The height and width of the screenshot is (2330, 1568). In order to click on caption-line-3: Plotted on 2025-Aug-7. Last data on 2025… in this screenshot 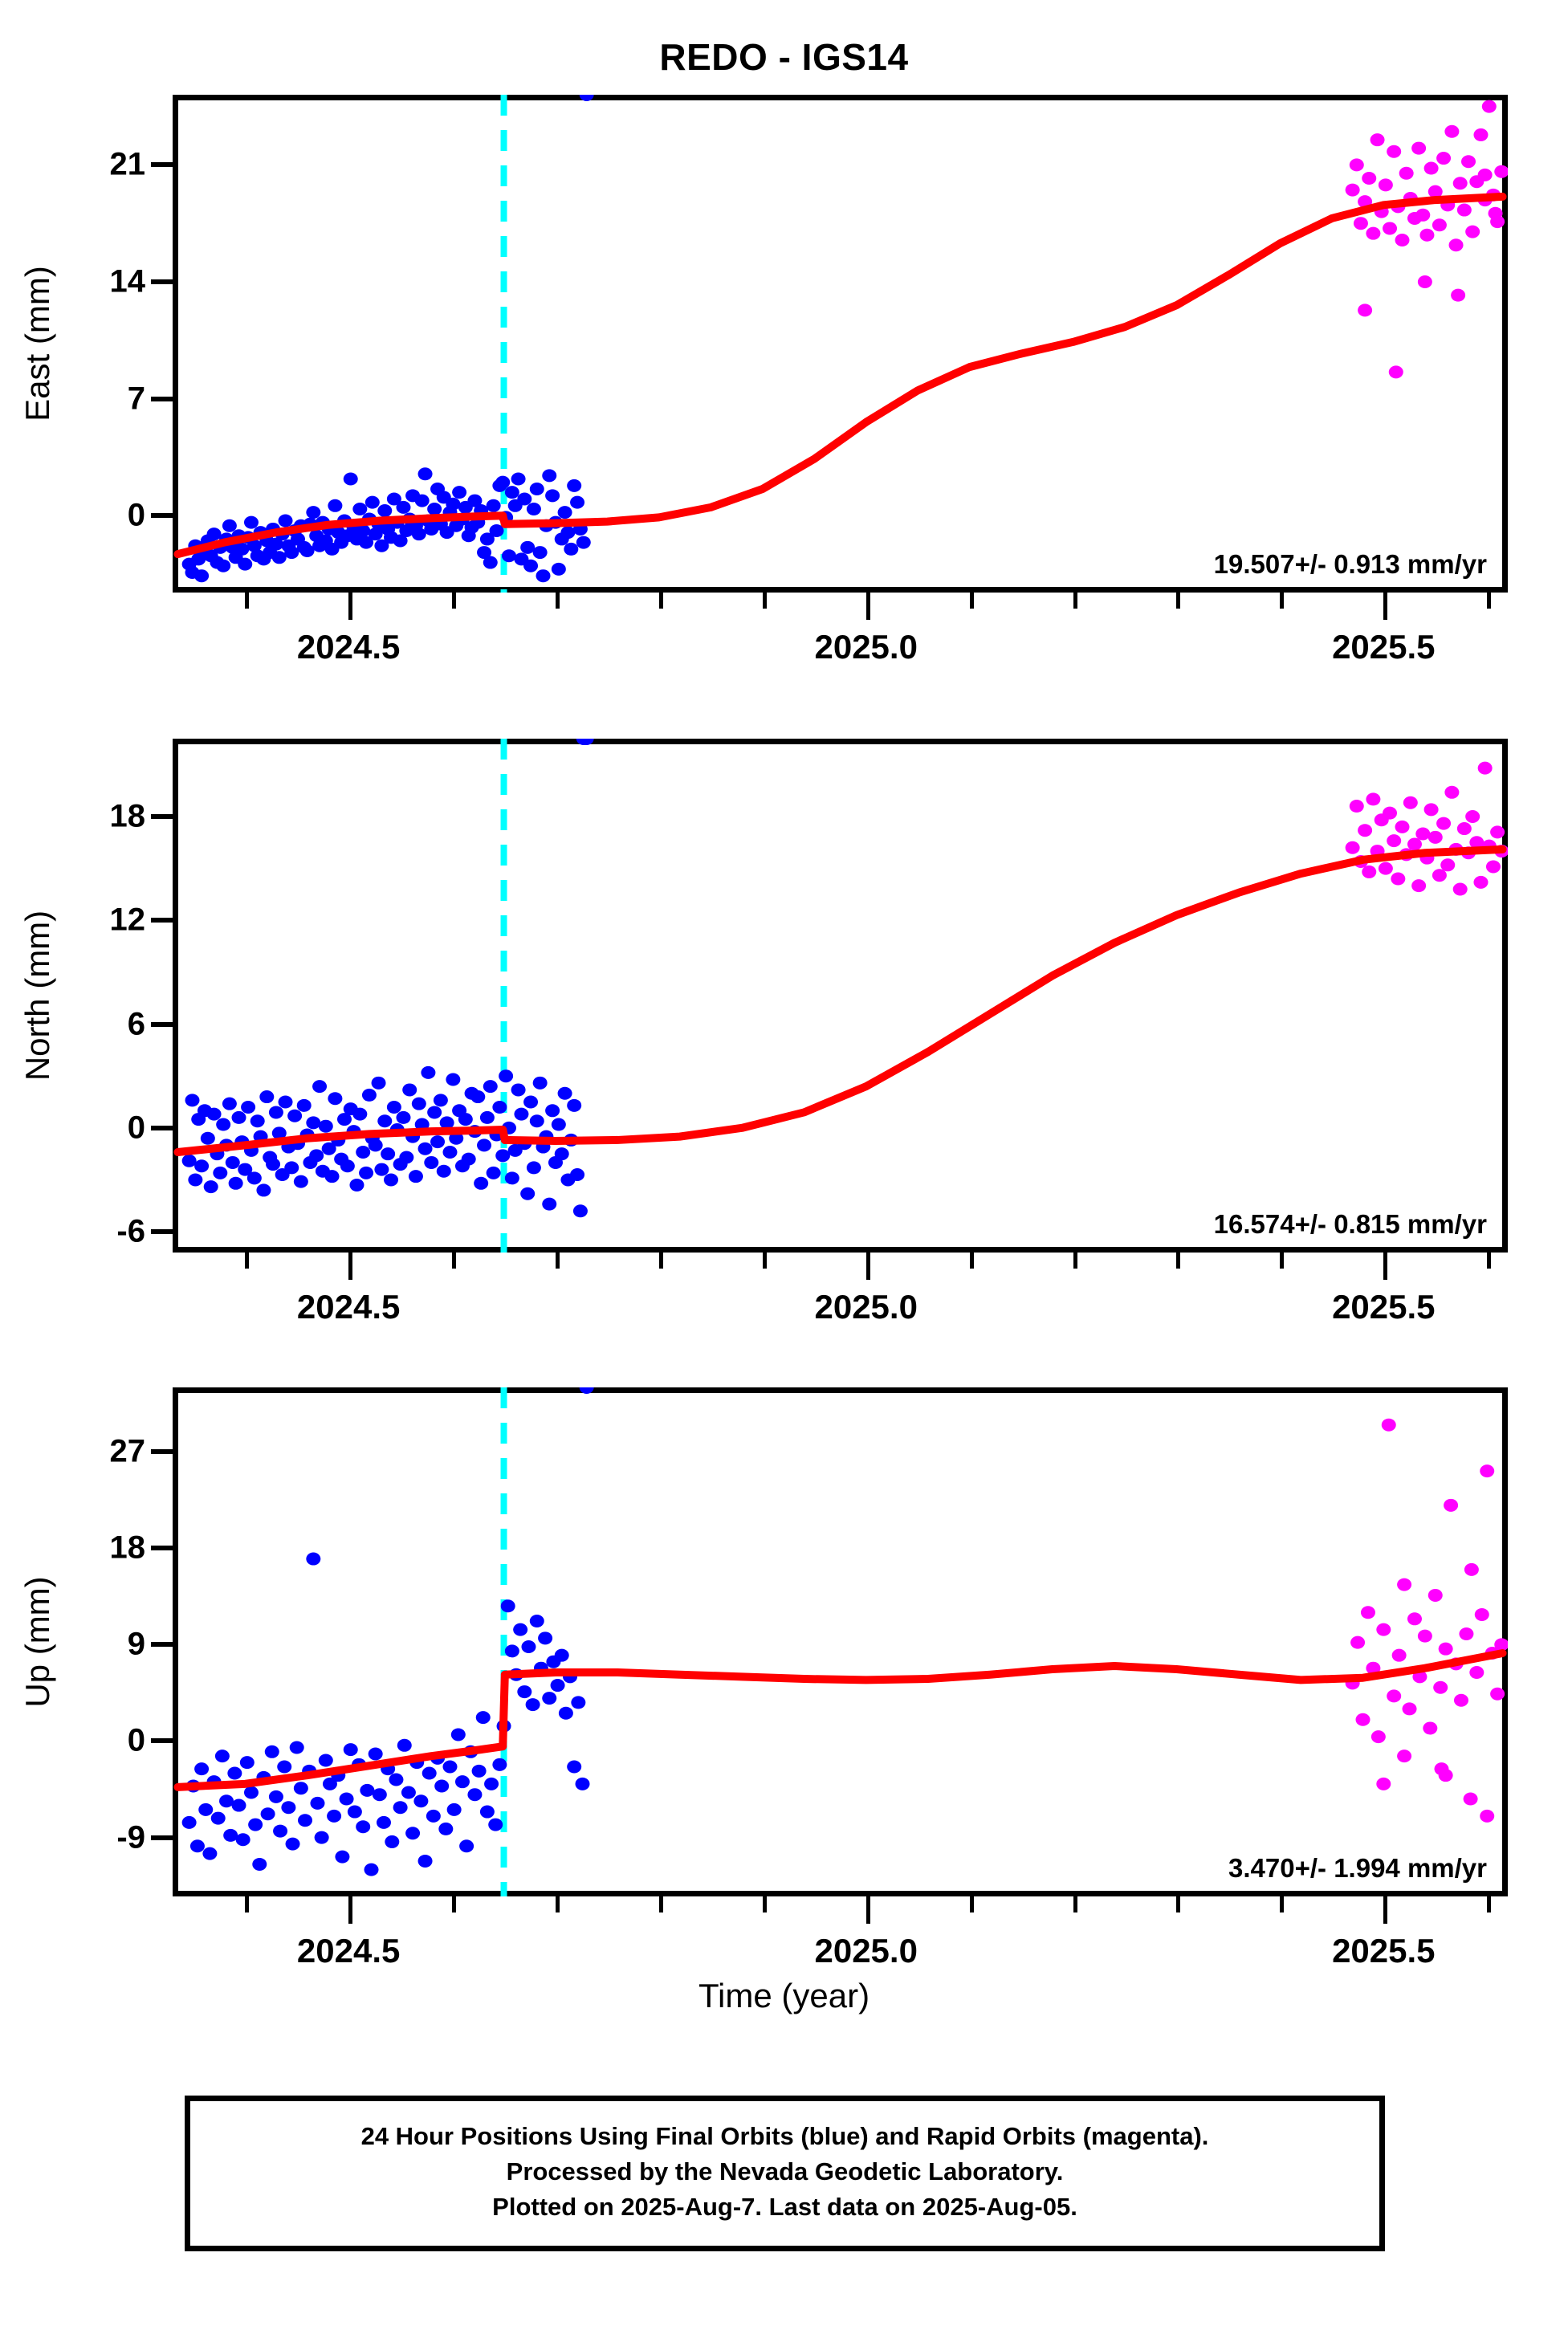, I will do `click(784, 2207)`.